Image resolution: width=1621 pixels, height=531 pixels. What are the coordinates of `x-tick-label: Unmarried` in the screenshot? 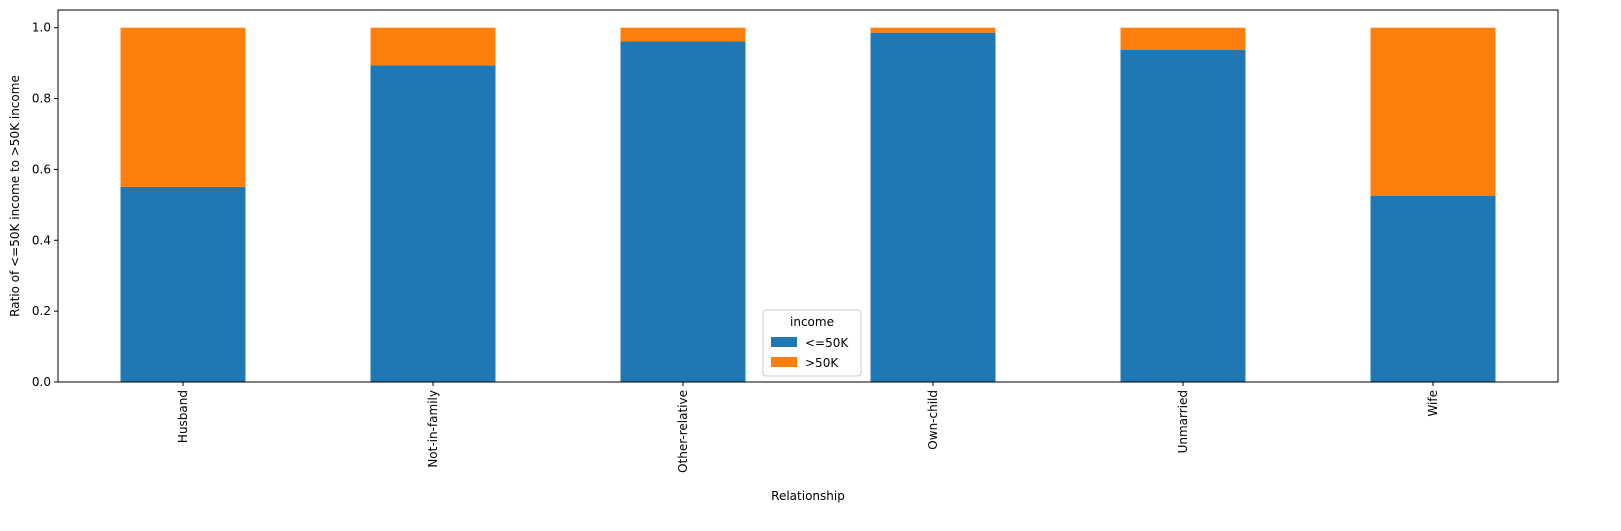 It's located at (1183, 421).